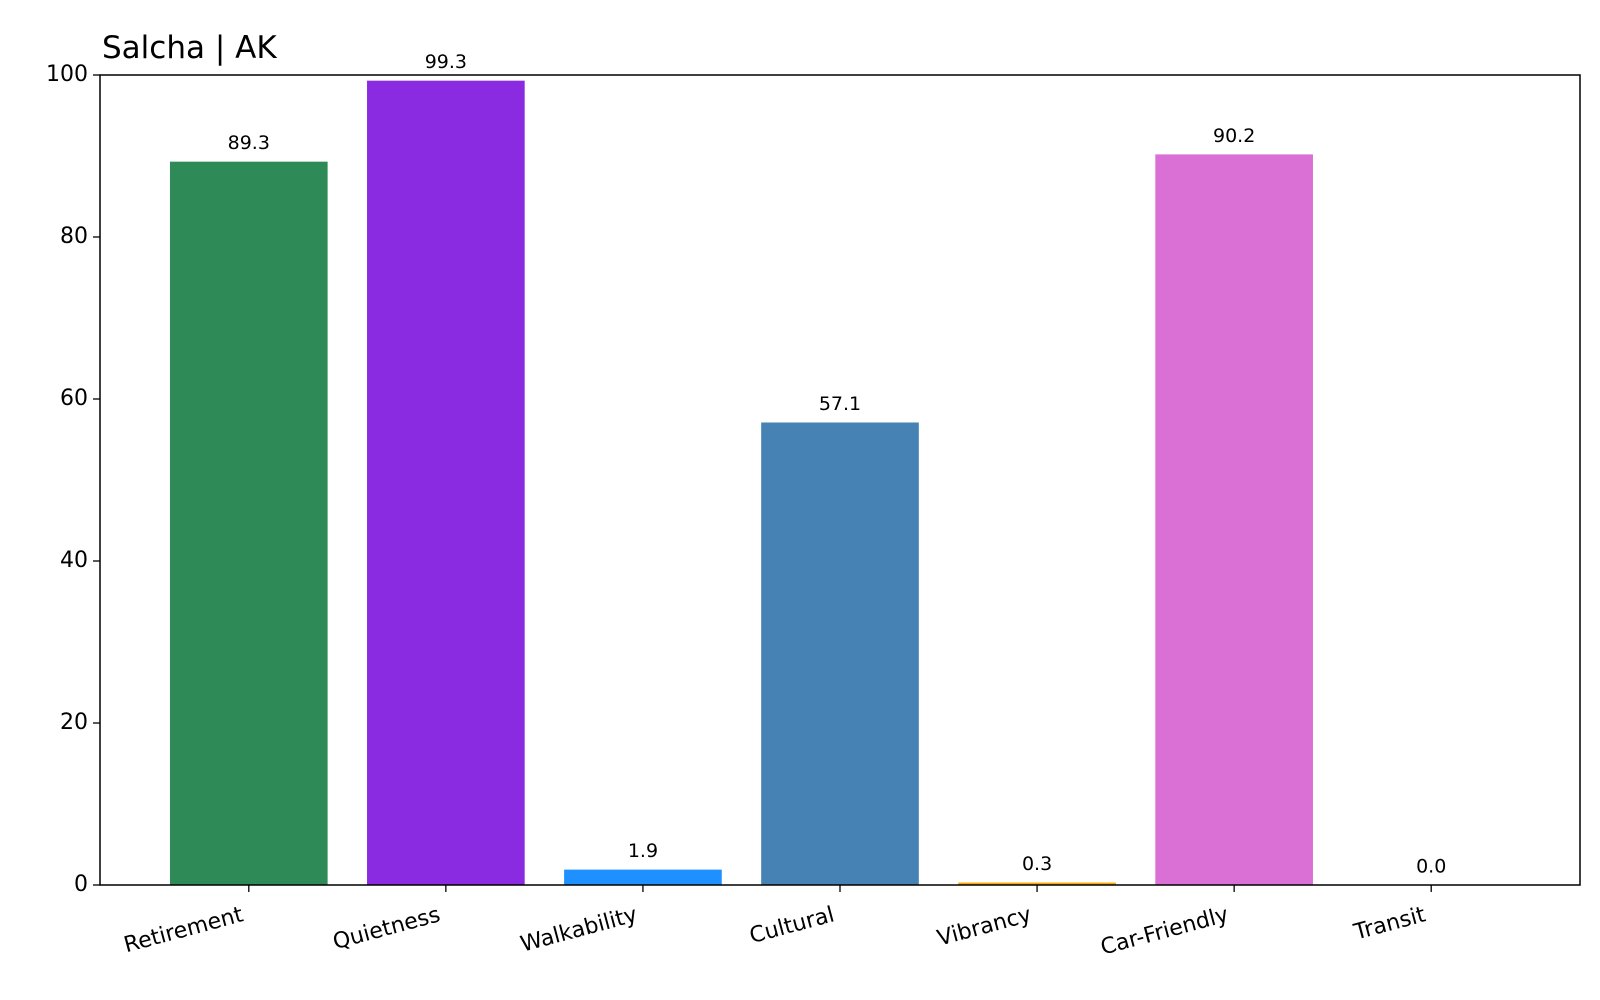  Describe the element at coordinates (386, 928) in the screenshot. I see `x-tick-label: Quietness` at that location.